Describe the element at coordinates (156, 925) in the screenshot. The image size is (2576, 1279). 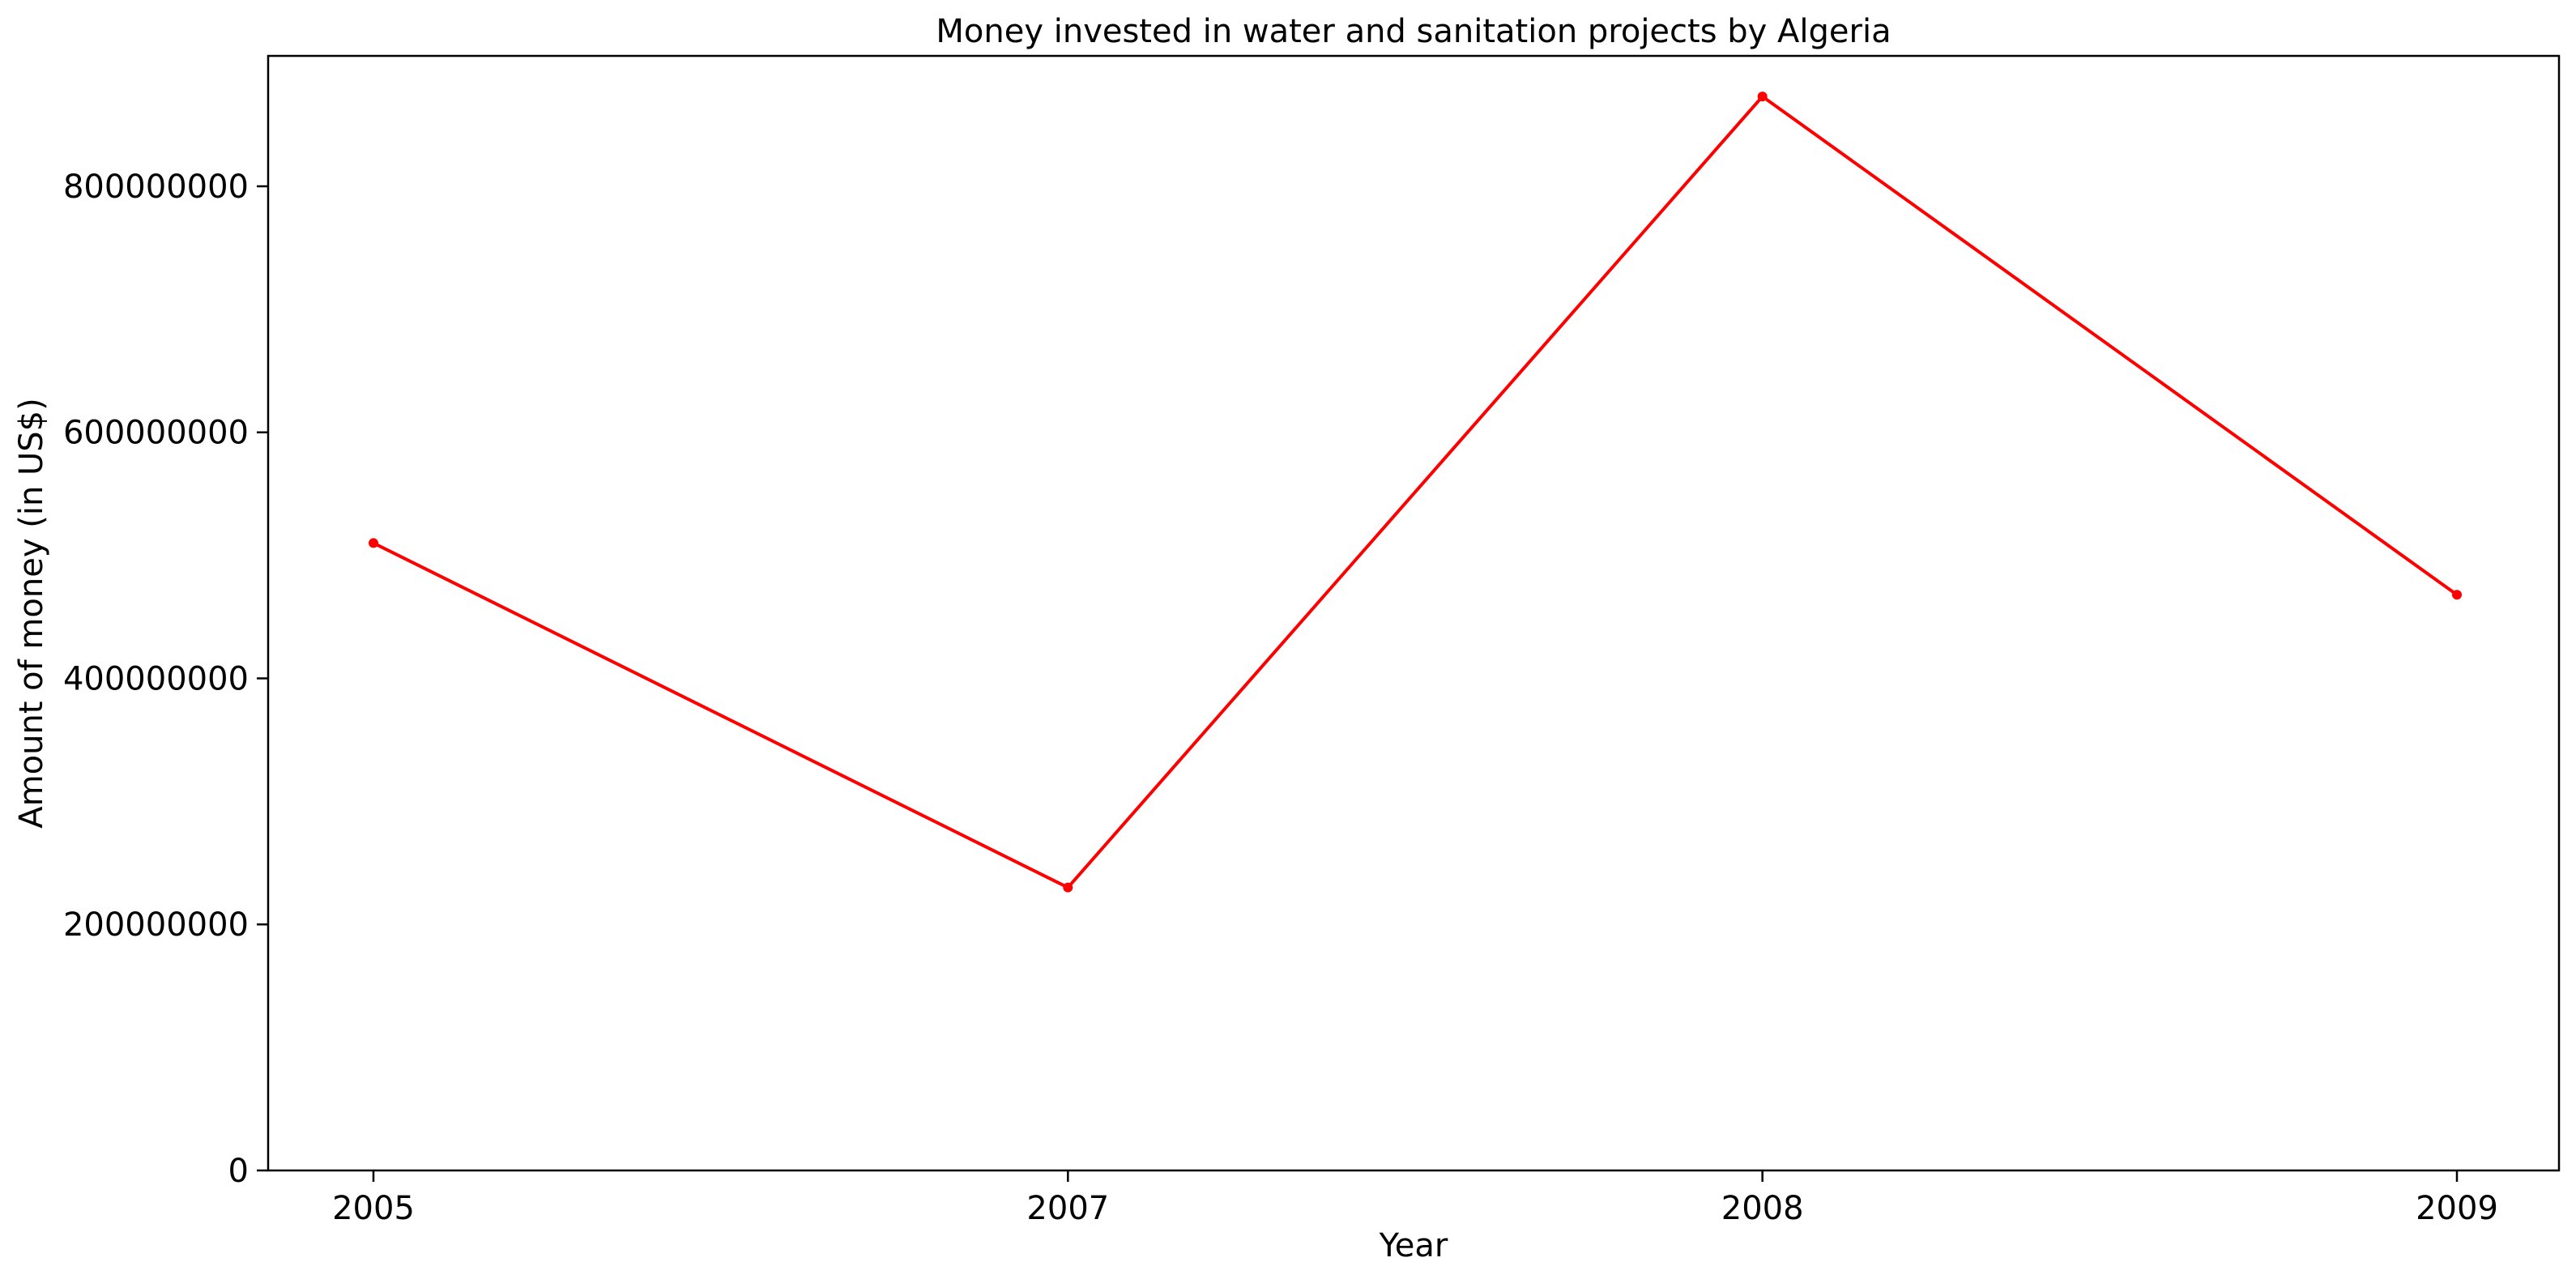
I see `y-tick-label: 200000000` at that location.